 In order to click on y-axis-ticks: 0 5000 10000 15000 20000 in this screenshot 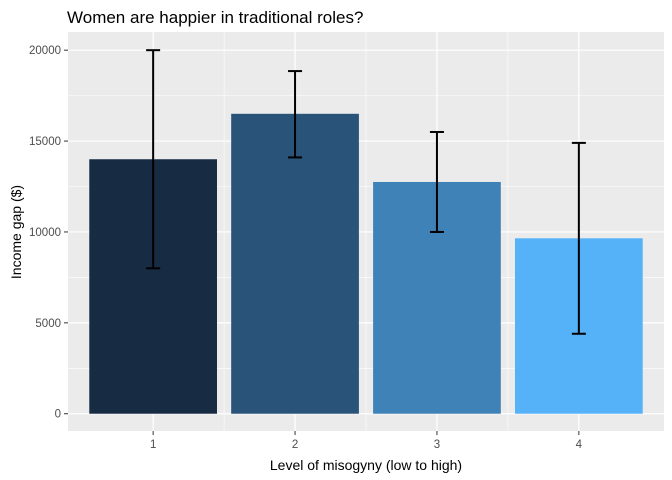, I will do `click(48, 233)`.